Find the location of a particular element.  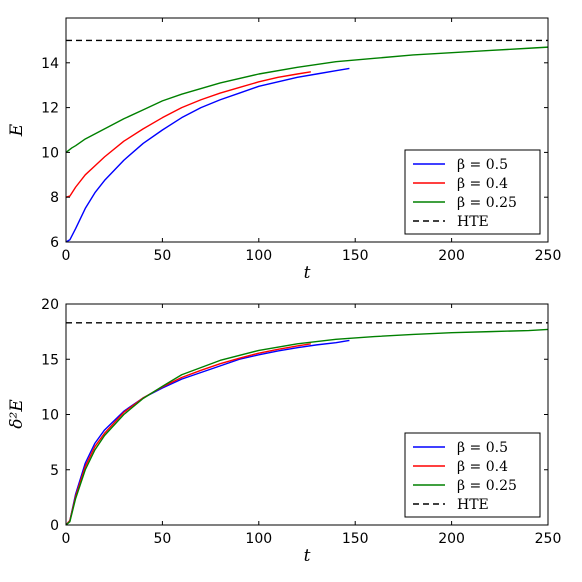

y-tick-label: 0 is located at coordinates (54, 526).